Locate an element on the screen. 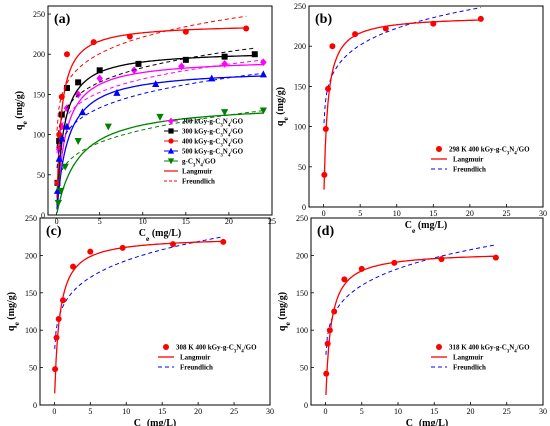 The height and width of the screenshot is (426, 550). y-tick-label: 200 is located at coordinates (39, 54).